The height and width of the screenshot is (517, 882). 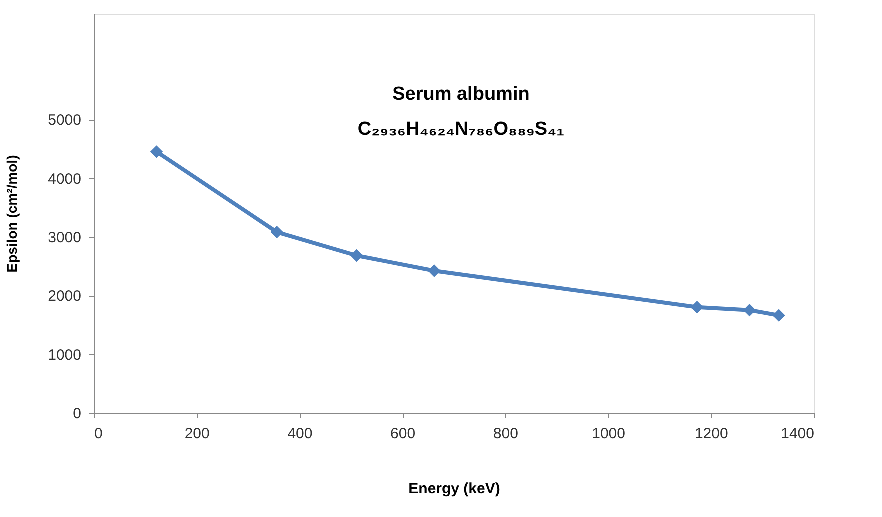 I want to click on annotation: Serum albumin, so click(x=461, y=94).